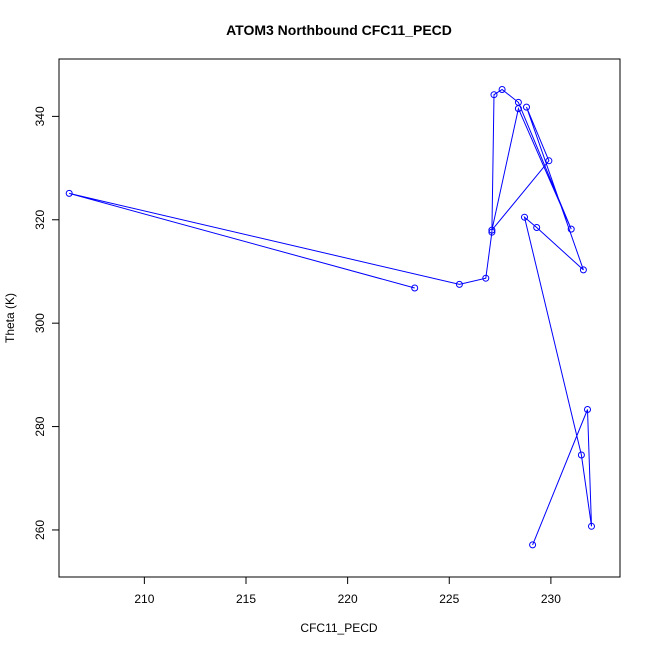 The image size is (650, 650). What do you see at coordinates (339, 30) in the screenshot?
I see `chart-title: ATOM3 Northbound CFC11_PECD` at bounding box center [339, 30].